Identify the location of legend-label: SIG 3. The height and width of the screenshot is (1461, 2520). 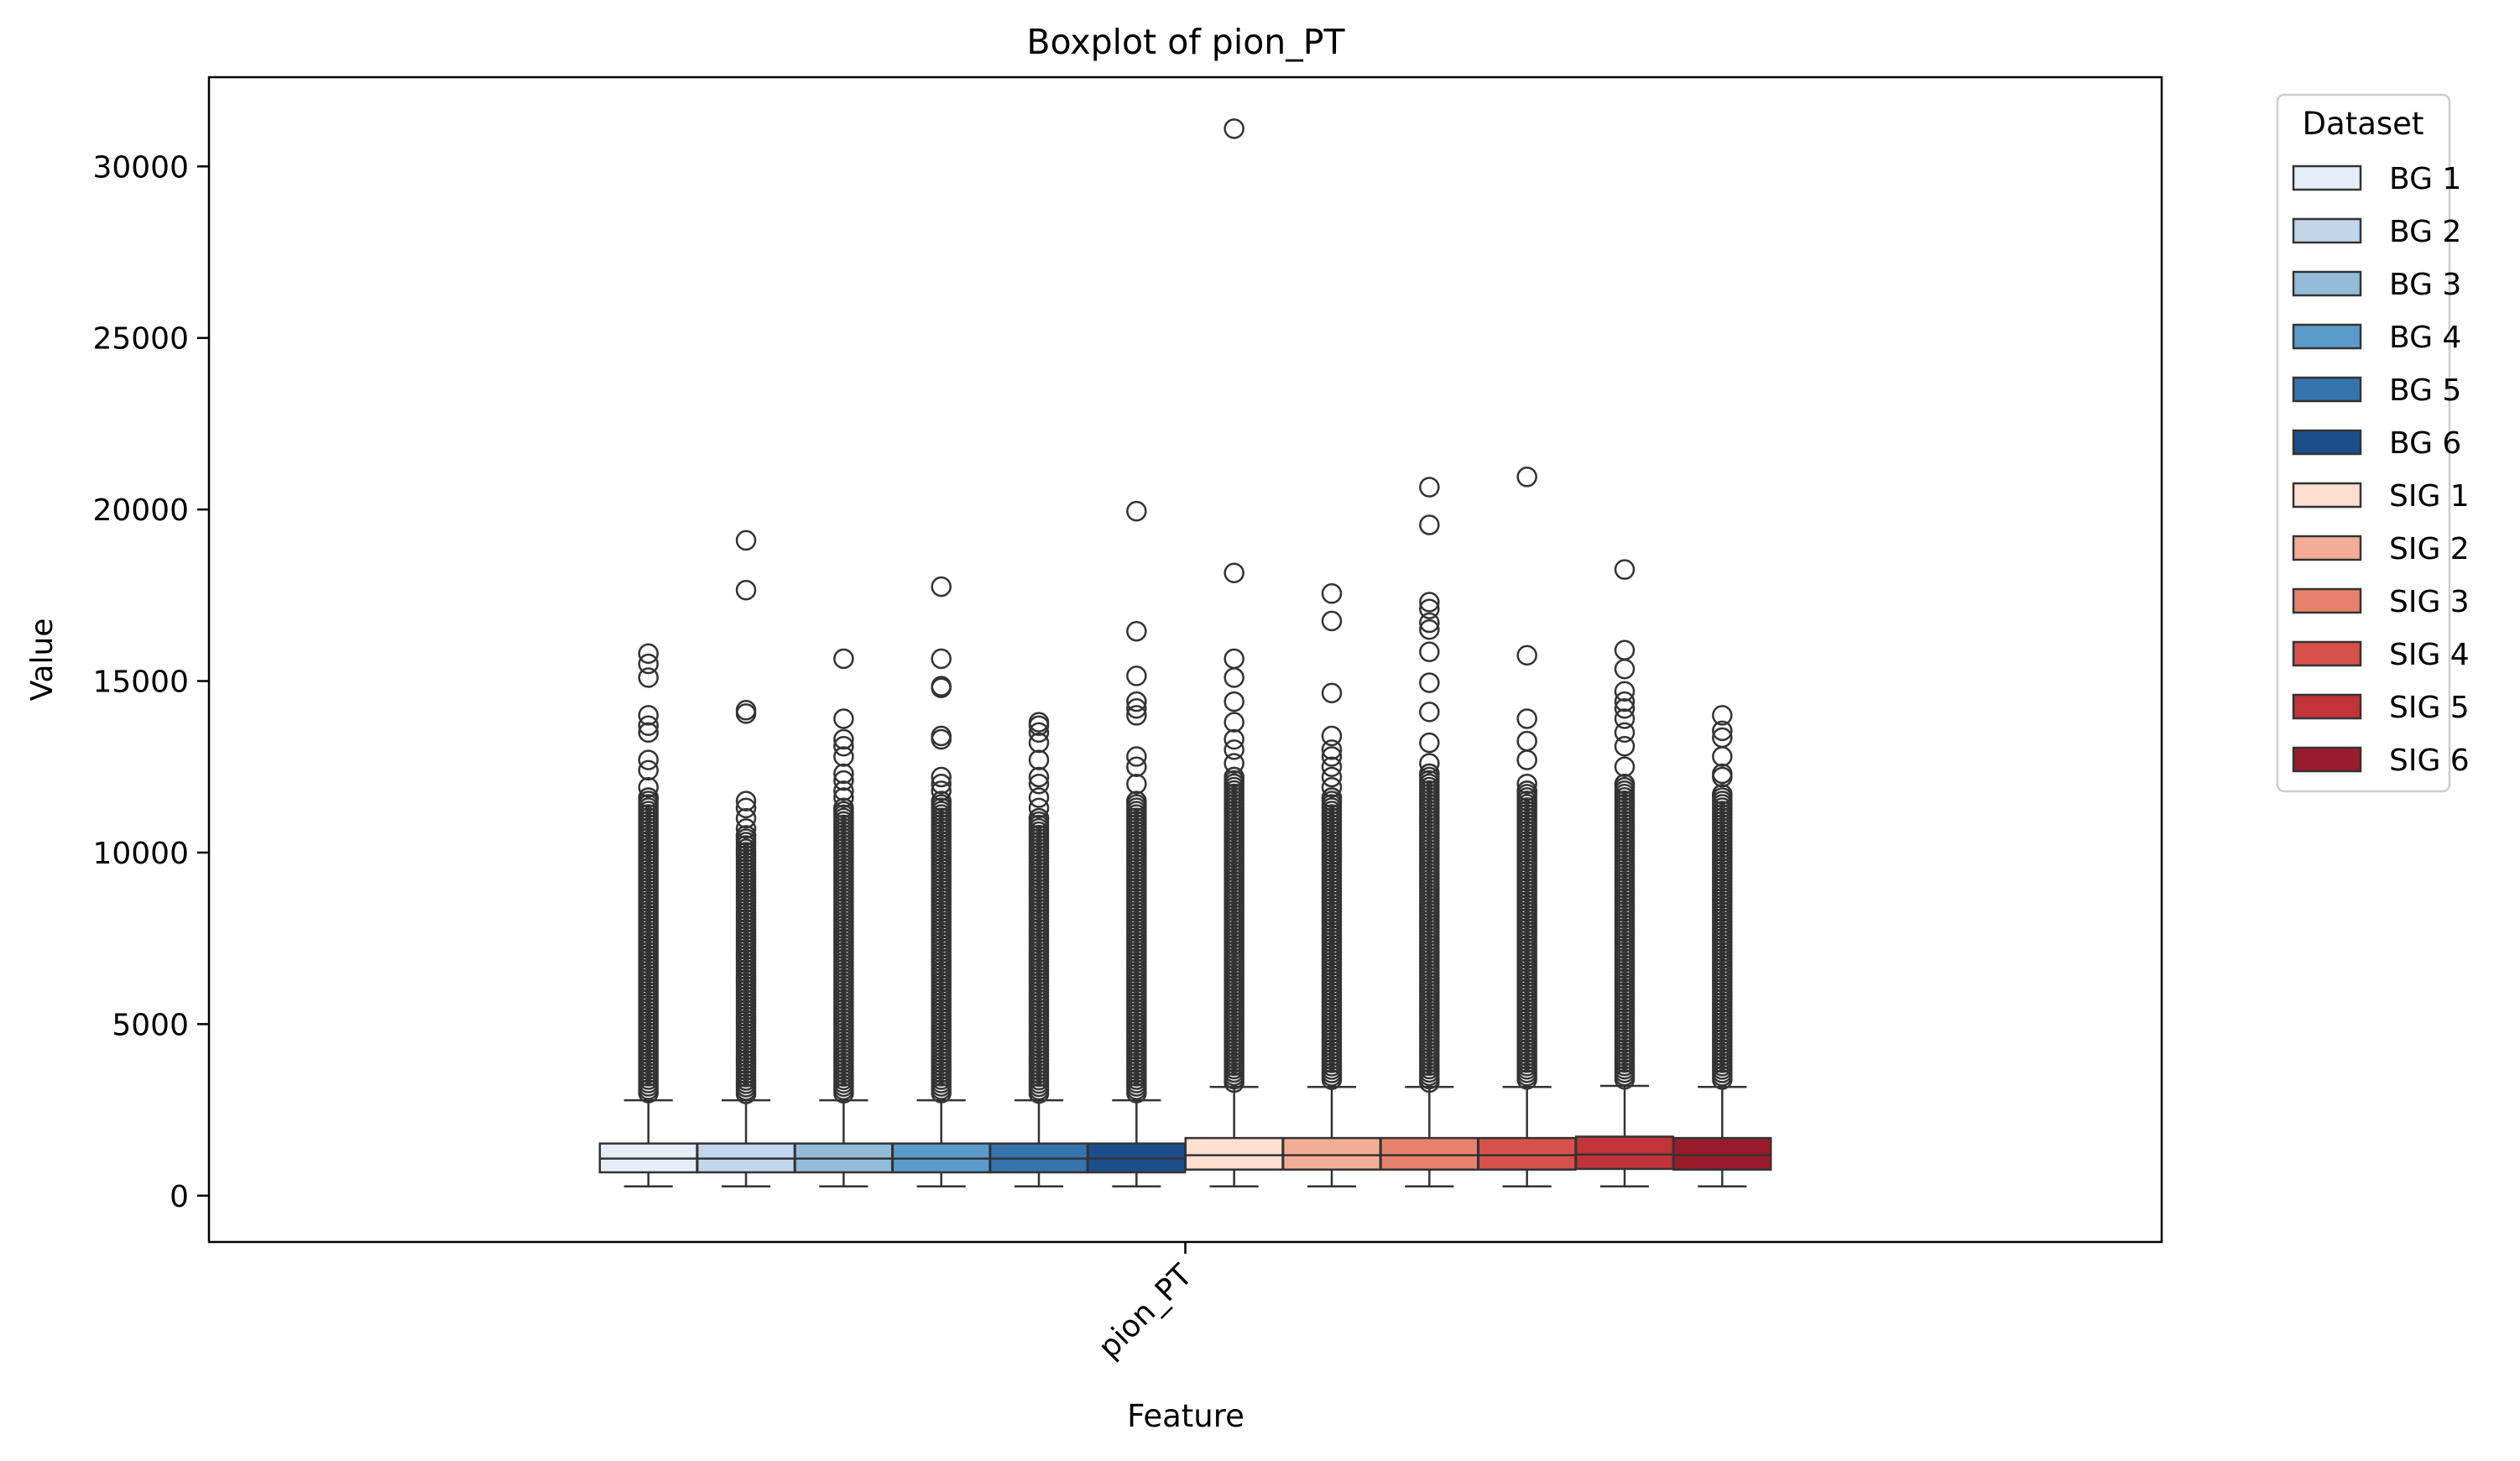
(2429, 602).